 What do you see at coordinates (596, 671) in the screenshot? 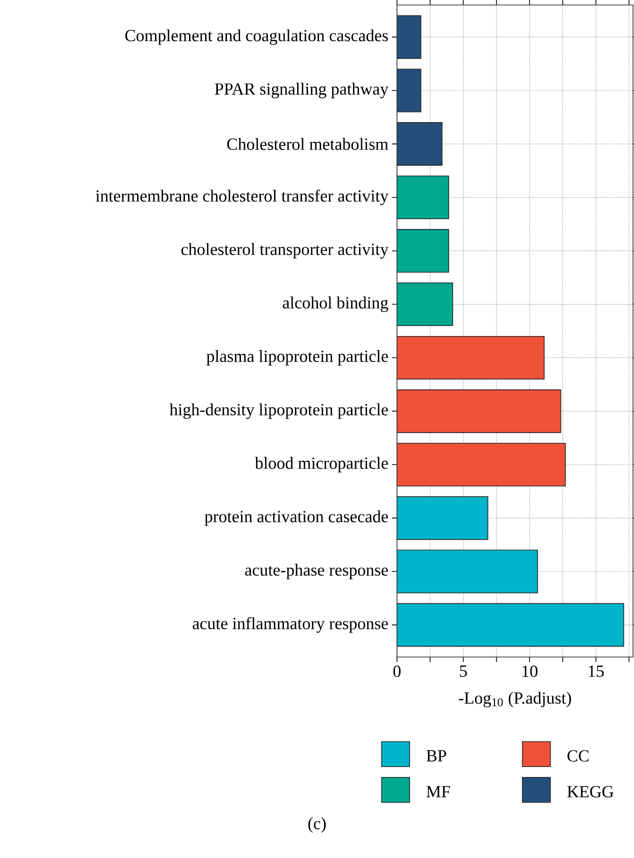
I see `x-tick-label: 15` at bounding box center [596, 671].